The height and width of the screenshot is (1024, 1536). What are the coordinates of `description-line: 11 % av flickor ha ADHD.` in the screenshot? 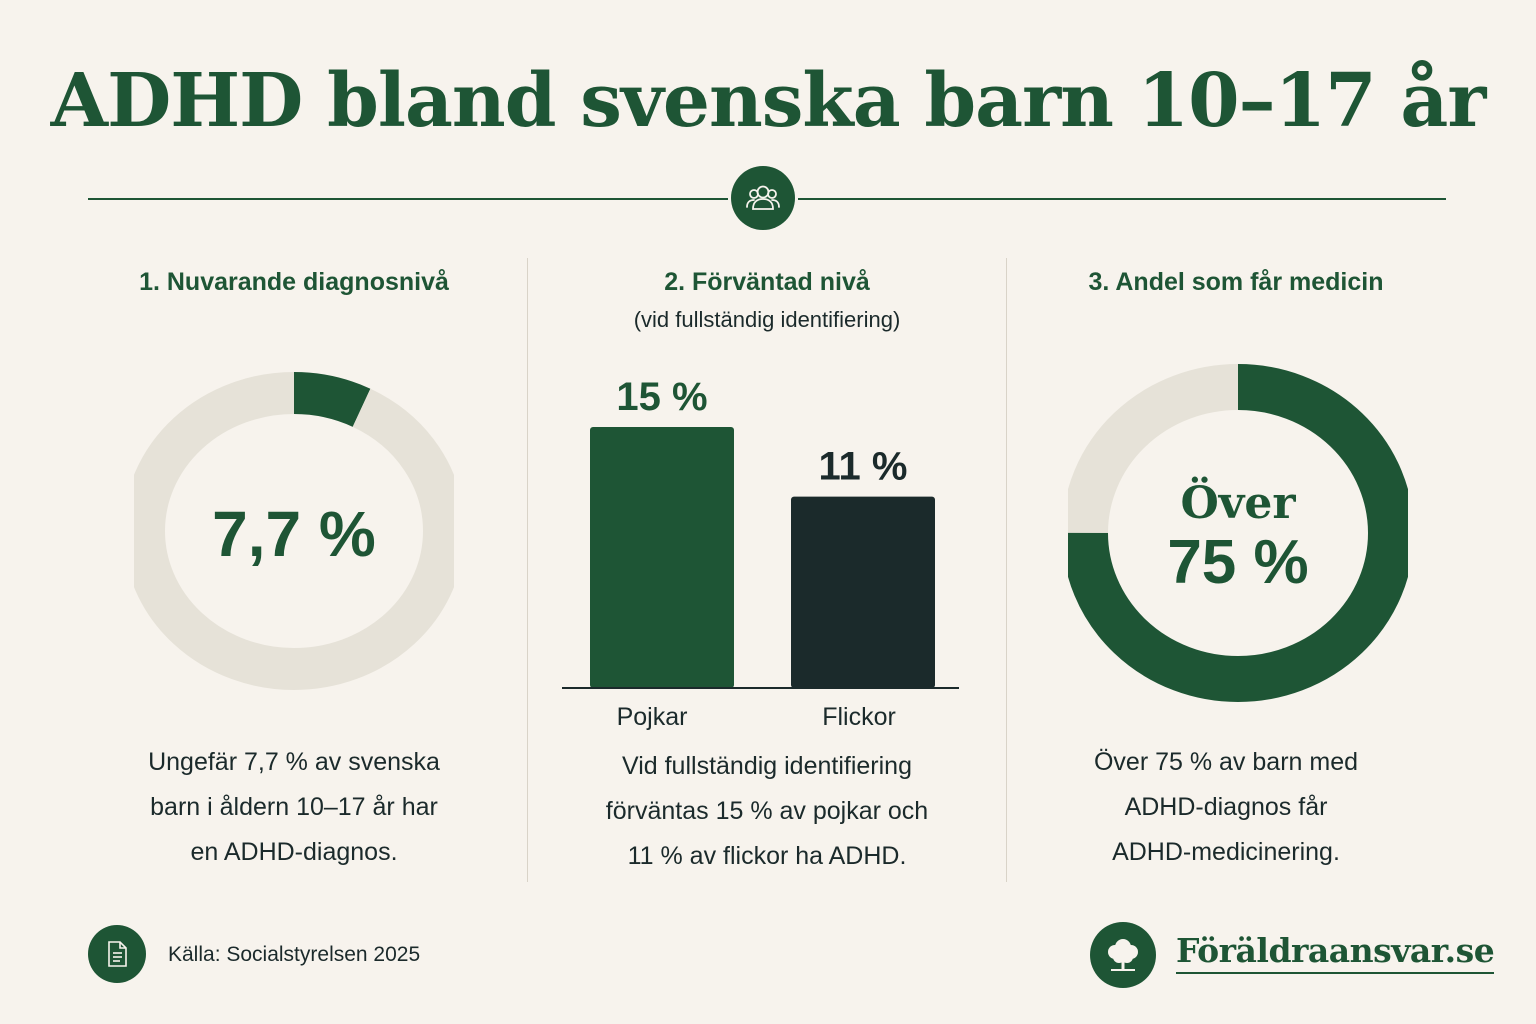 It's located at (767, 856).